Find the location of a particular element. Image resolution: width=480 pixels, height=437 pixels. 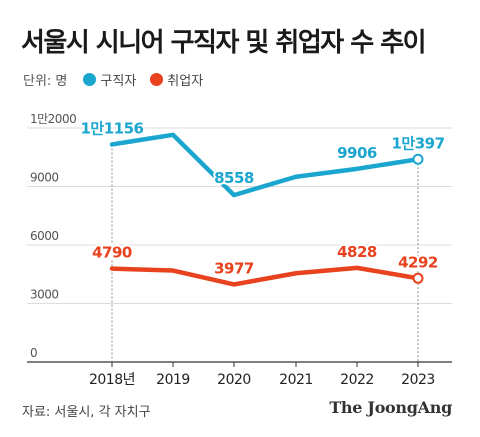

data-label: 1만397 is located at coordinates (417, 143).